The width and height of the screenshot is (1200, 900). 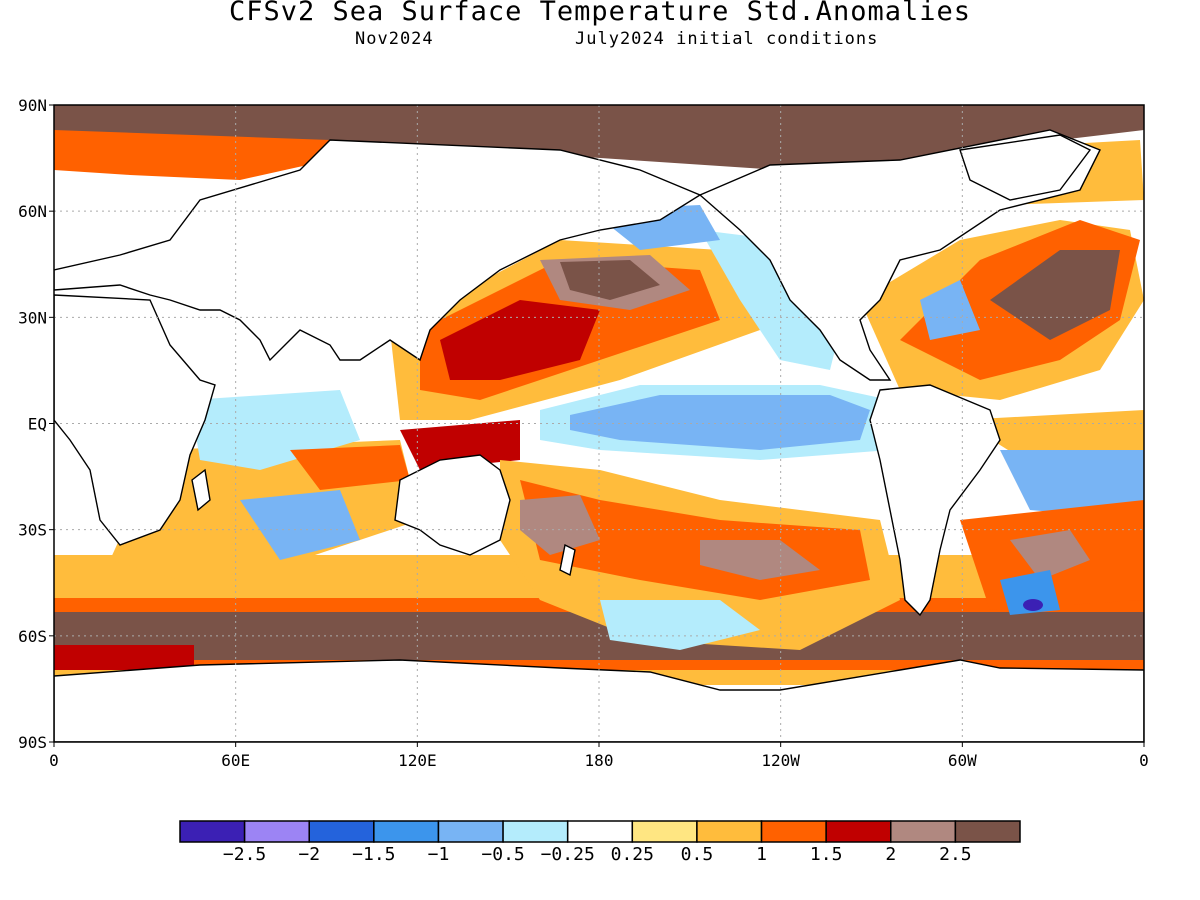 What do you see at coordinates (1050, 555) in the screenshot?
I see `south-atlantic-extreme` at bounding box center [1050, 555].